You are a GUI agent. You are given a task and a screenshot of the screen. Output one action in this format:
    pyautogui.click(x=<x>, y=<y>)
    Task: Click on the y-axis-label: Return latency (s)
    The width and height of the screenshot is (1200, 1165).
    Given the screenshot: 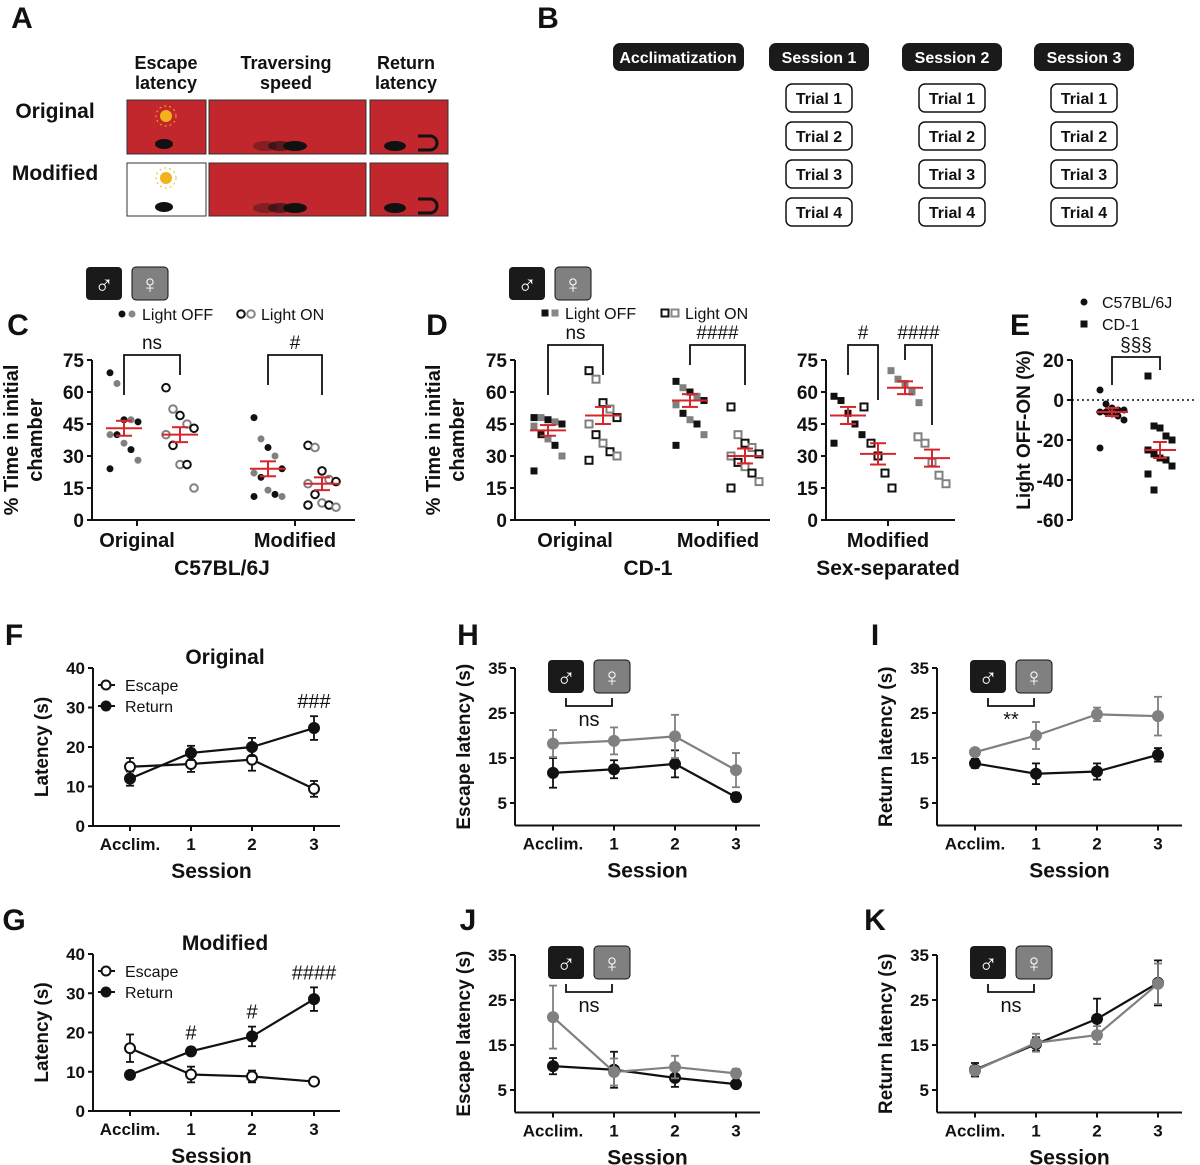 What is the action you would take?
    pyautogui.click(x=886, y=747)
    